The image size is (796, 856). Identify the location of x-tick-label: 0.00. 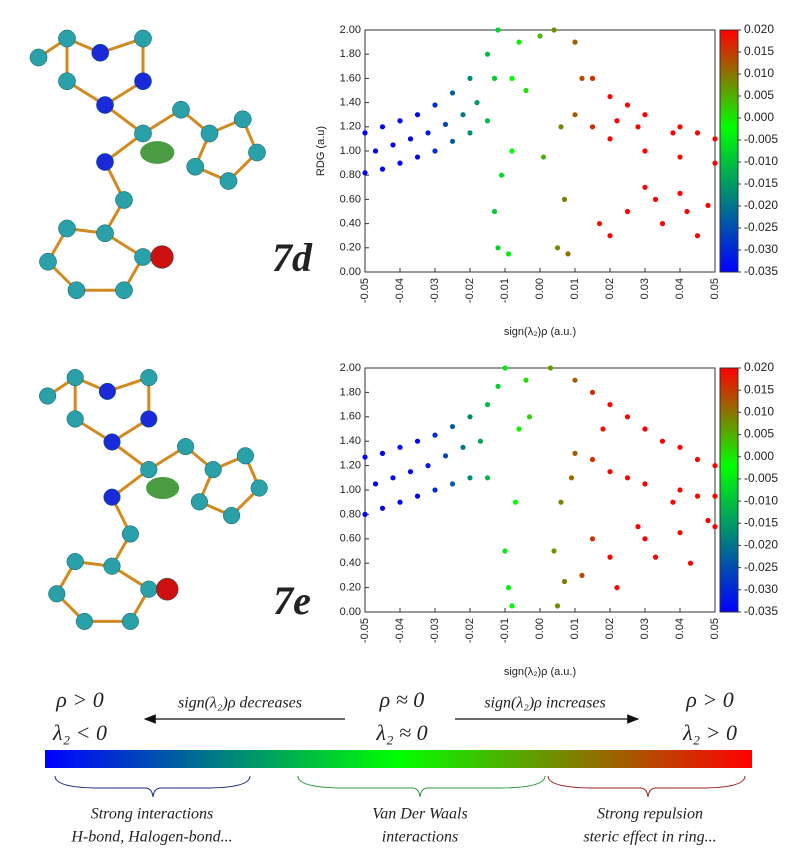
(540, 288).